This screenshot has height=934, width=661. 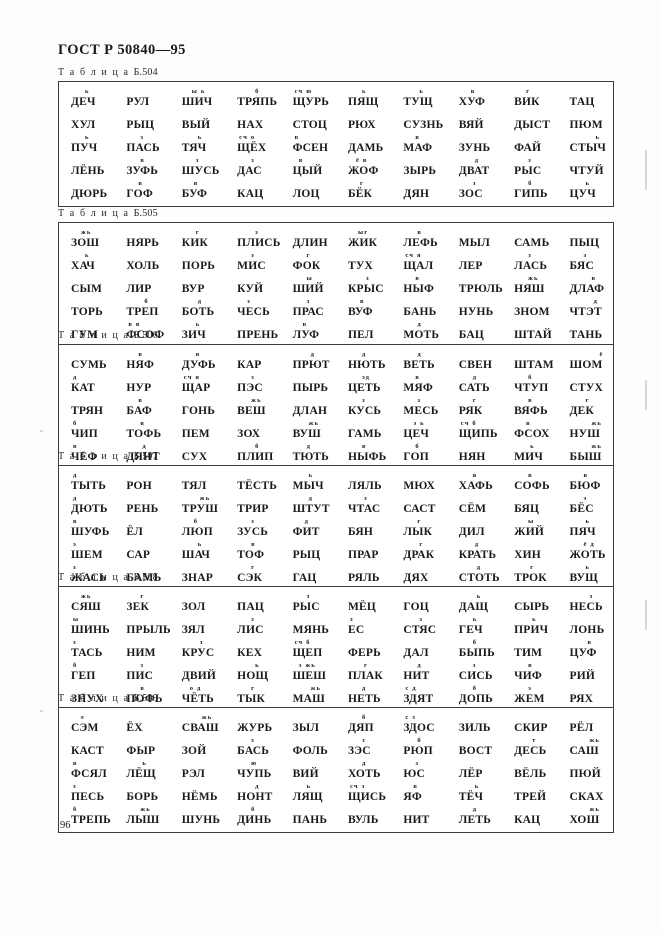 I want to click on syllable-cell: в ТОФ, so click(x=252, y=551).